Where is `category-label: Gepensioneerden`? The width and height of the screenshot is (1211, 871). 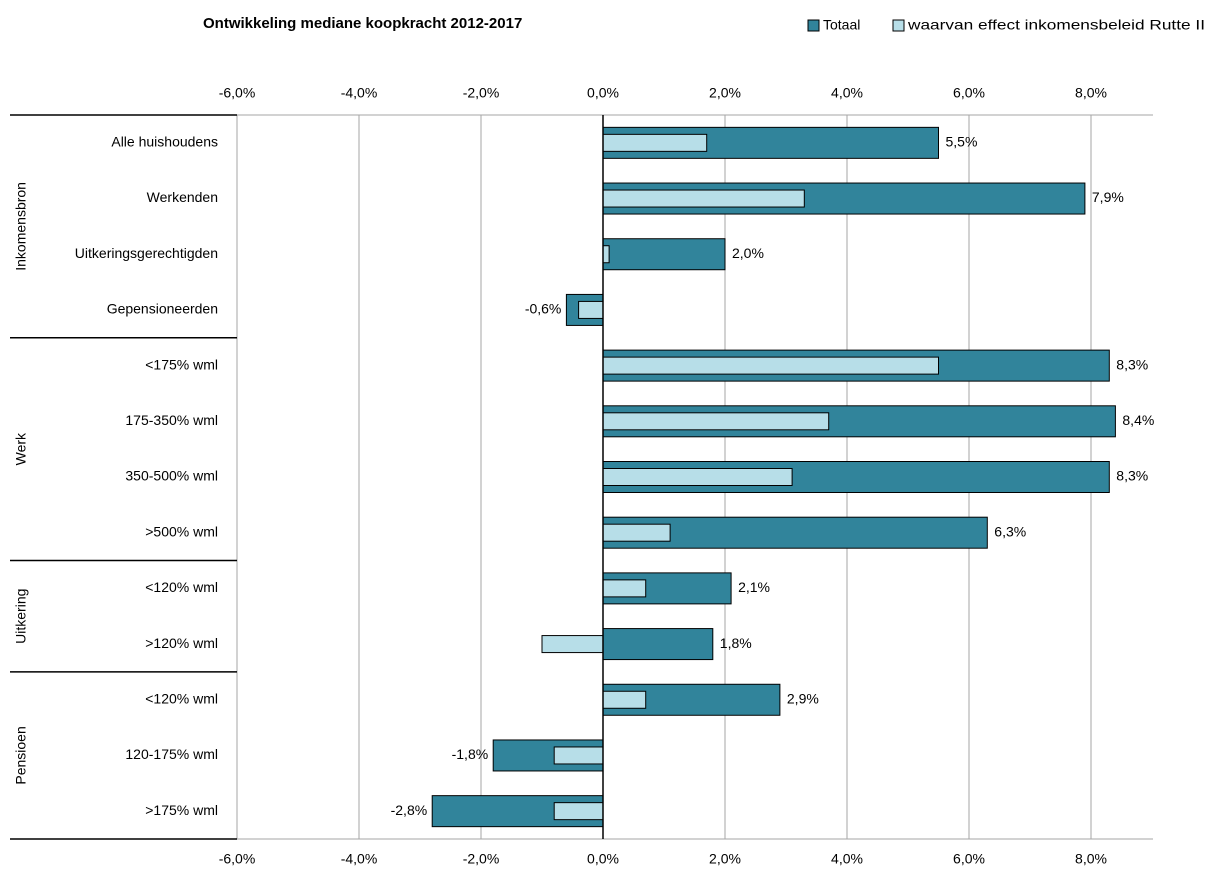
category-label: Gepensioneerden is located at coordinates (162, 309).